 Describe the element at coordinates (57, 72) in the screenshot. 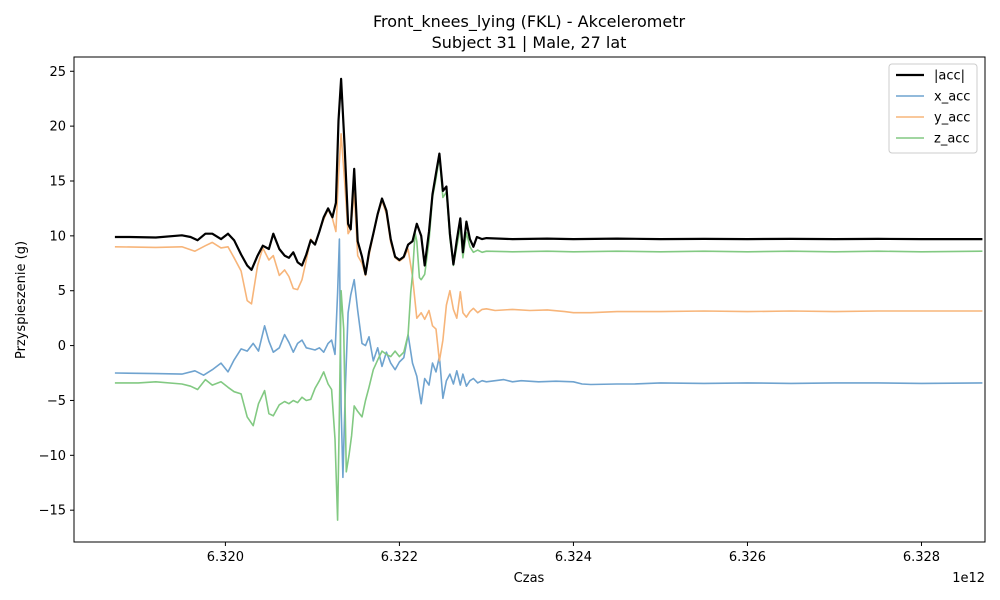

I see `y-tick-label: 25` at that location.